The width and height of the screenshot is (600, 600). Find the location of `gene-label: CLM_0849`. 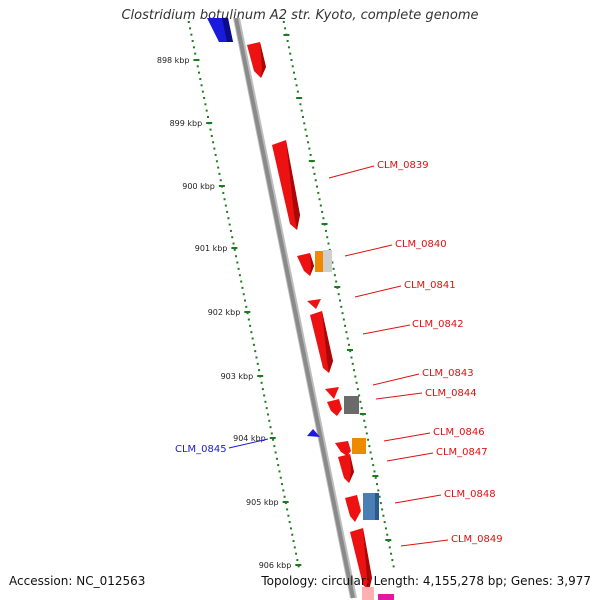

gene-label: CLM_0849 is located at coordinates (477, 539).